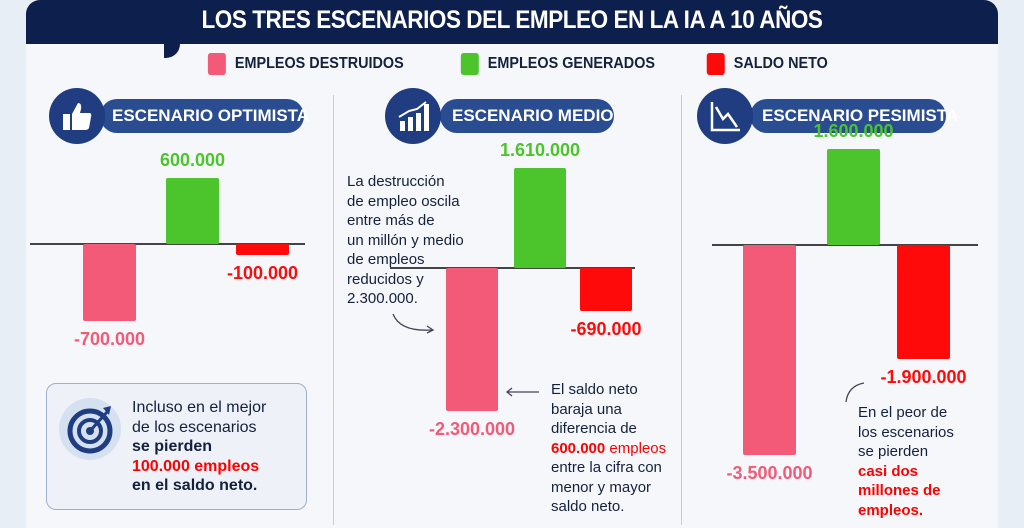 The image size is (1024, 528). What do you see at coordinates (853, 131) in the screenshot?
I see `data-label: 1.600.000` at bounding box center [853, 131].